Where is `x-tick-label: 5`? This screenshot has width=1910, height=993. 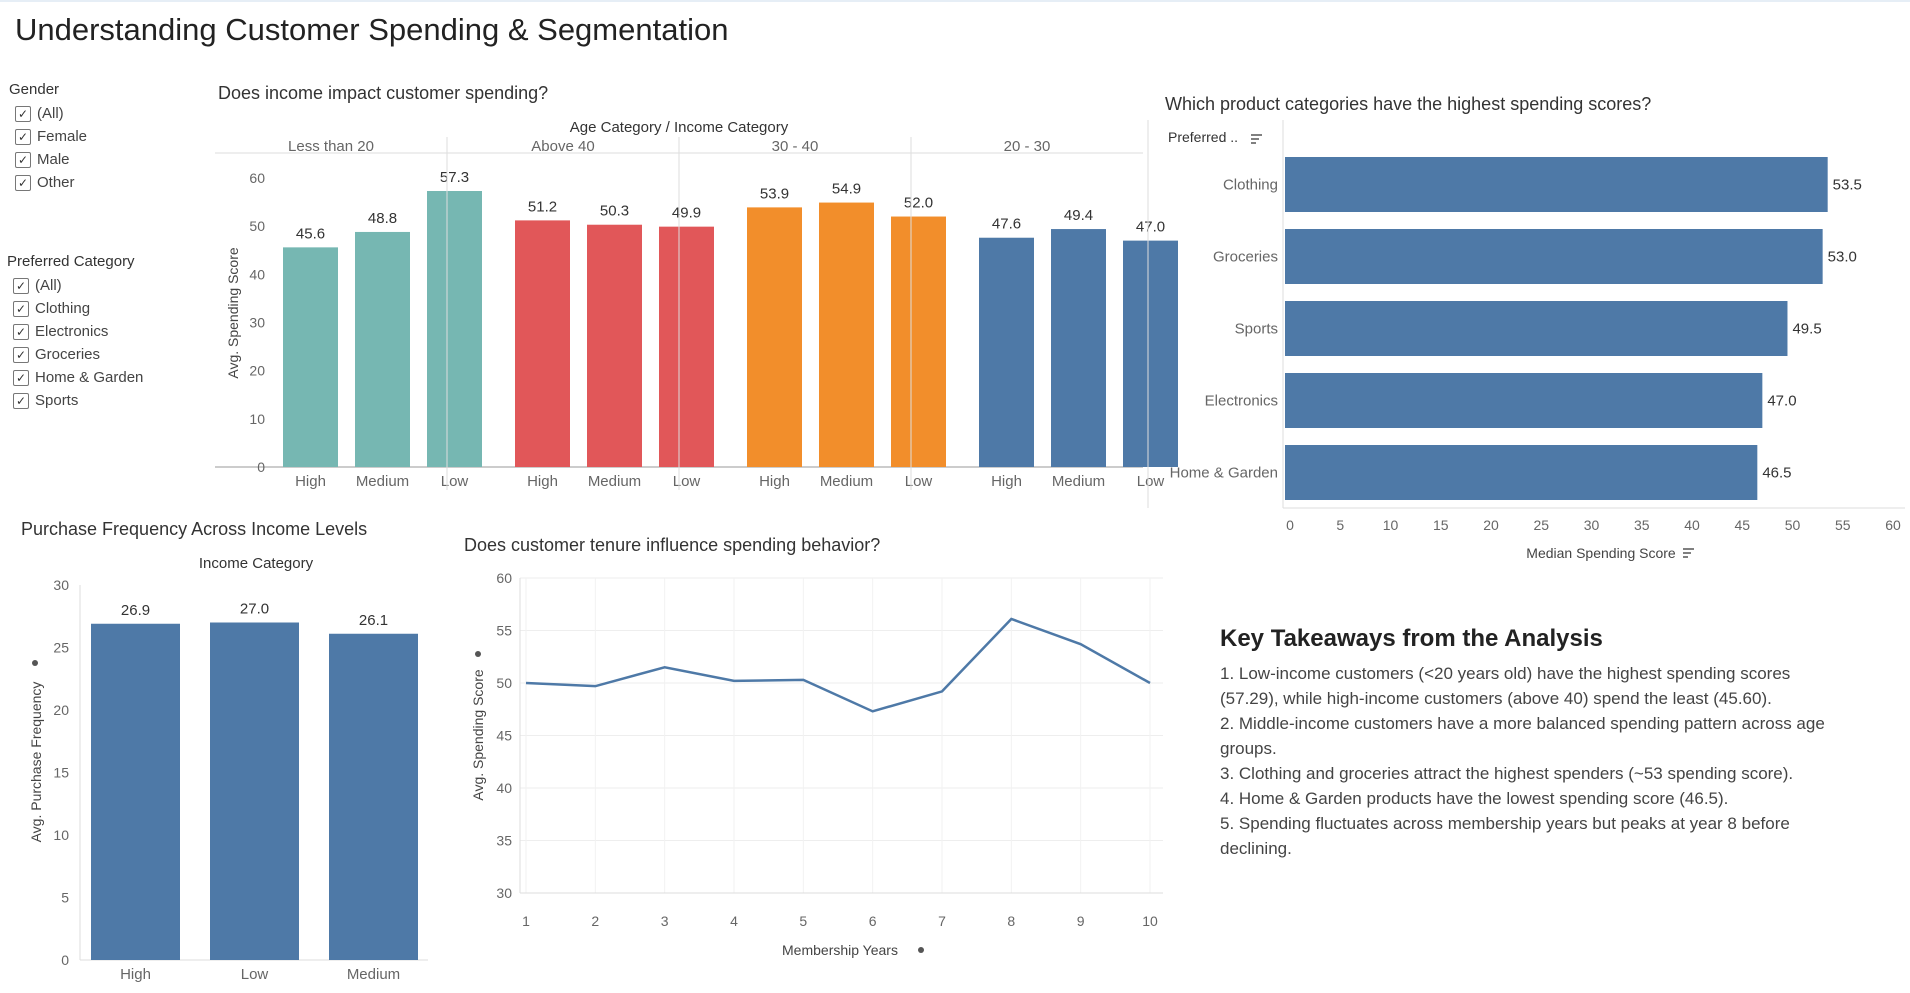
x-tick-label: 5 is located at coordinates (803, 921).